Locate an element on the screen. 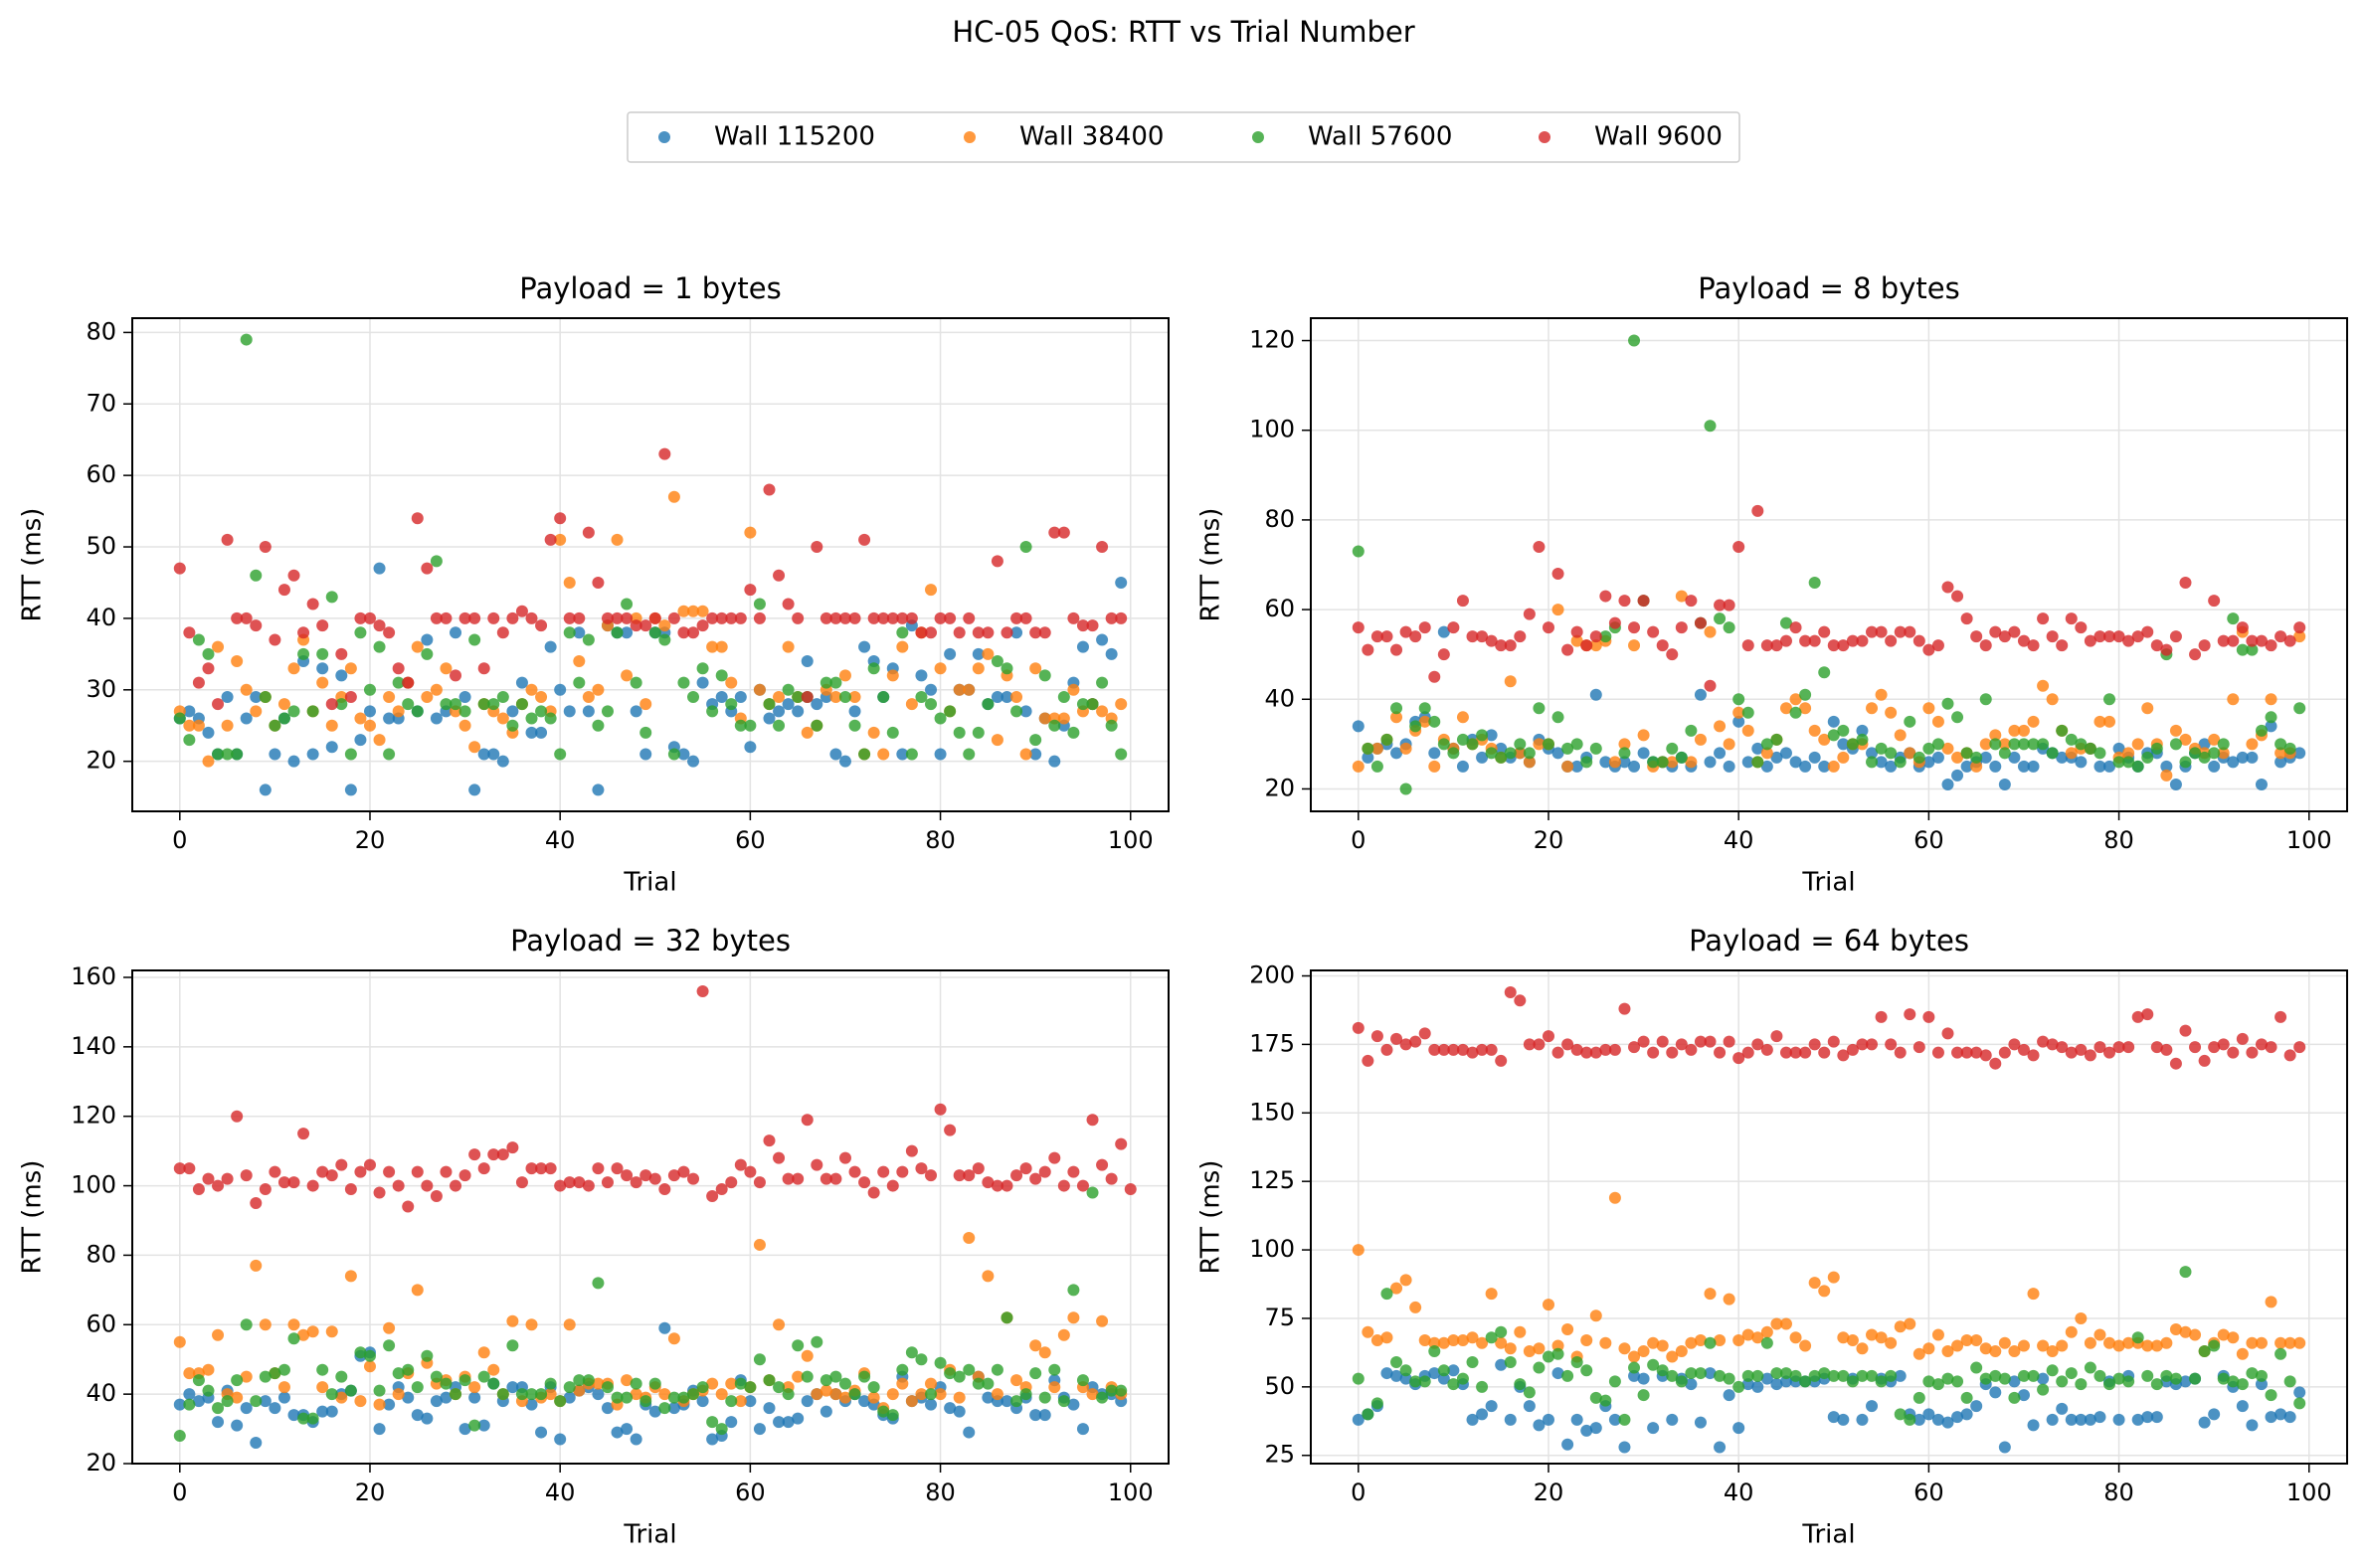 This screenshot has width=2367, height=1568. x-tick-label: 40 is located at coordinates (560, 1492).